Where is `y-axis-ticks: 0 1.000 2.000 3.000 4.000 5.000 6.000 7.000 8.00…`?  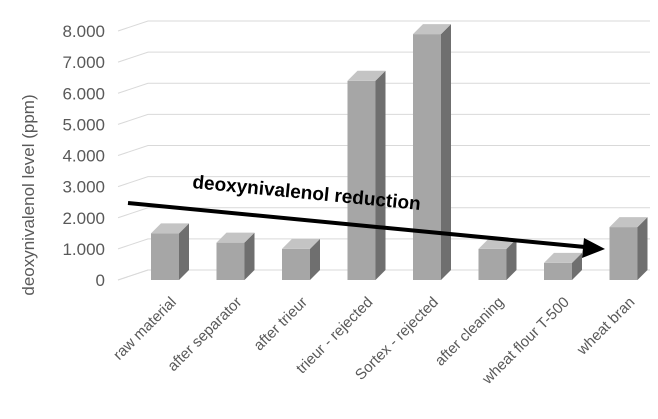
y-axis-ticks: 0 1.000 2.000 3.000 4.000 5.000 6.000 7.000 8.00… is located at coordinates (83, 156).